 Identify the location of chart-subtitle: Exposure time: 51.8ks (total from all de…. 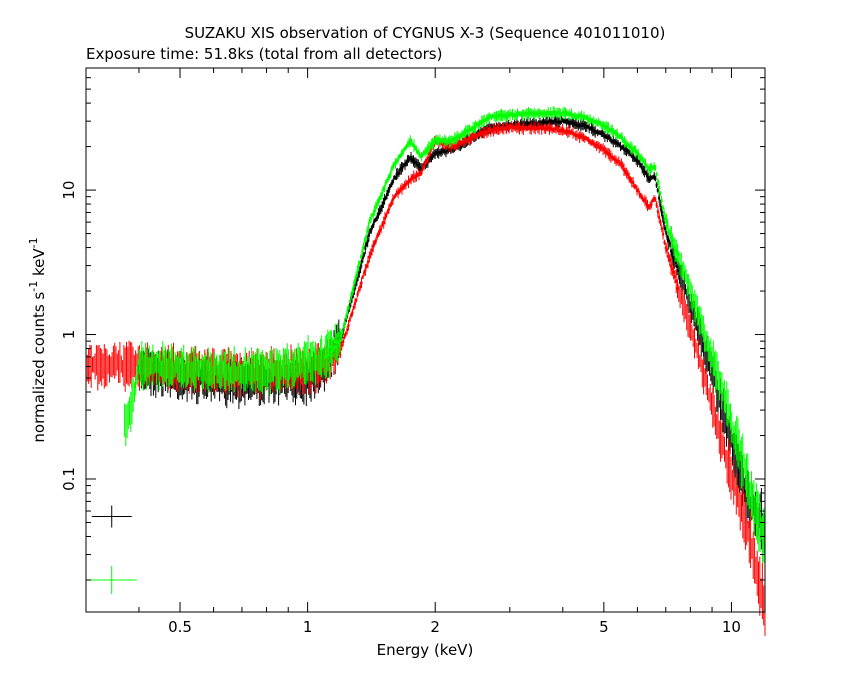
(264, 54).